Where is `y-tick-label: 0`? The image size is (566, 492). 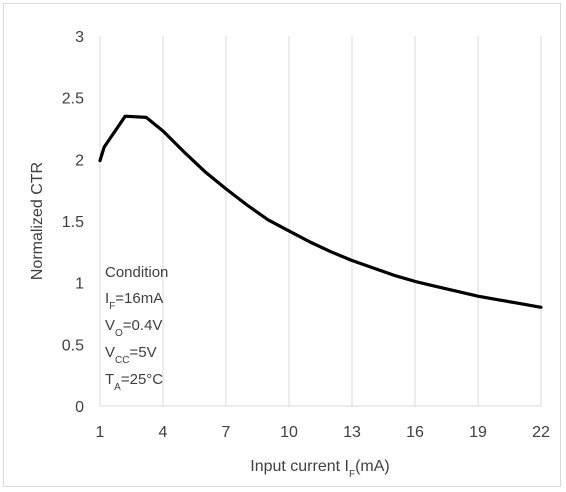
y-tick-label: 0 is located at coordinates (79, 407).